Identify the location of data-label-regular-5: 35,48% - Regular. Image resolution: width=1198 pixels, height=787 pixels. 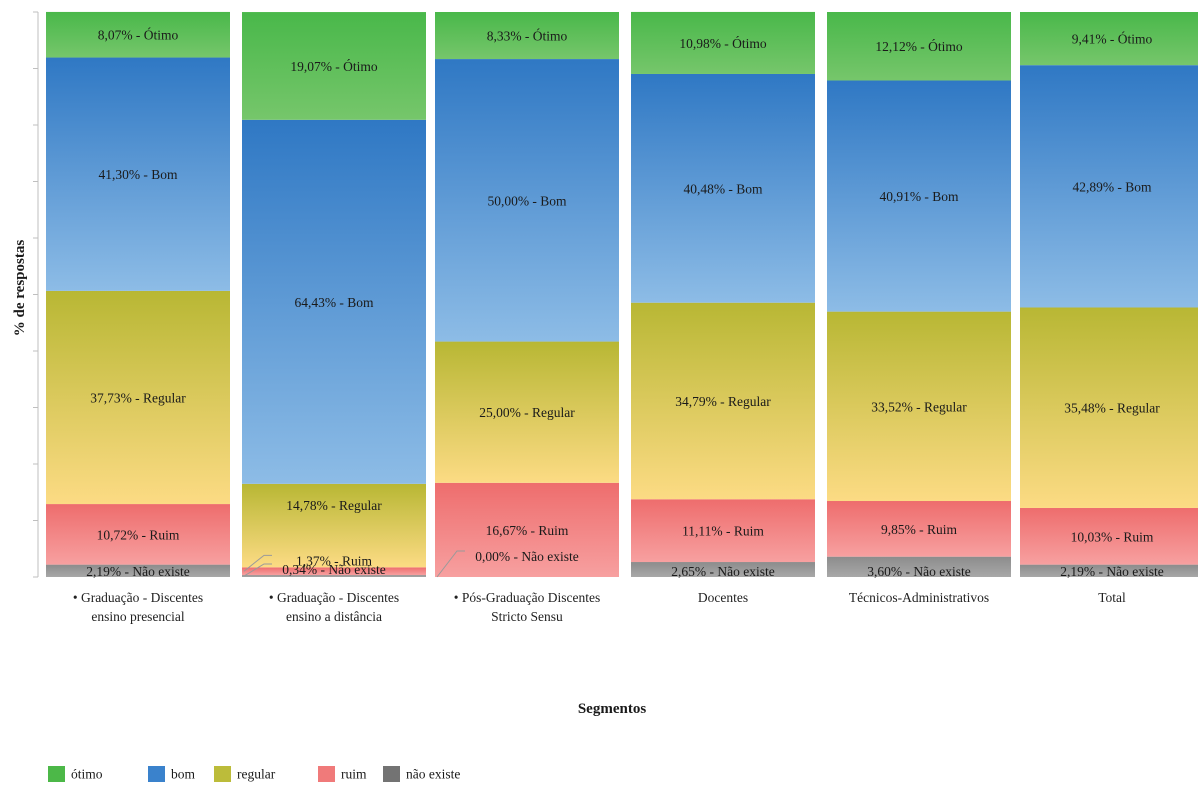
(1112, 408).